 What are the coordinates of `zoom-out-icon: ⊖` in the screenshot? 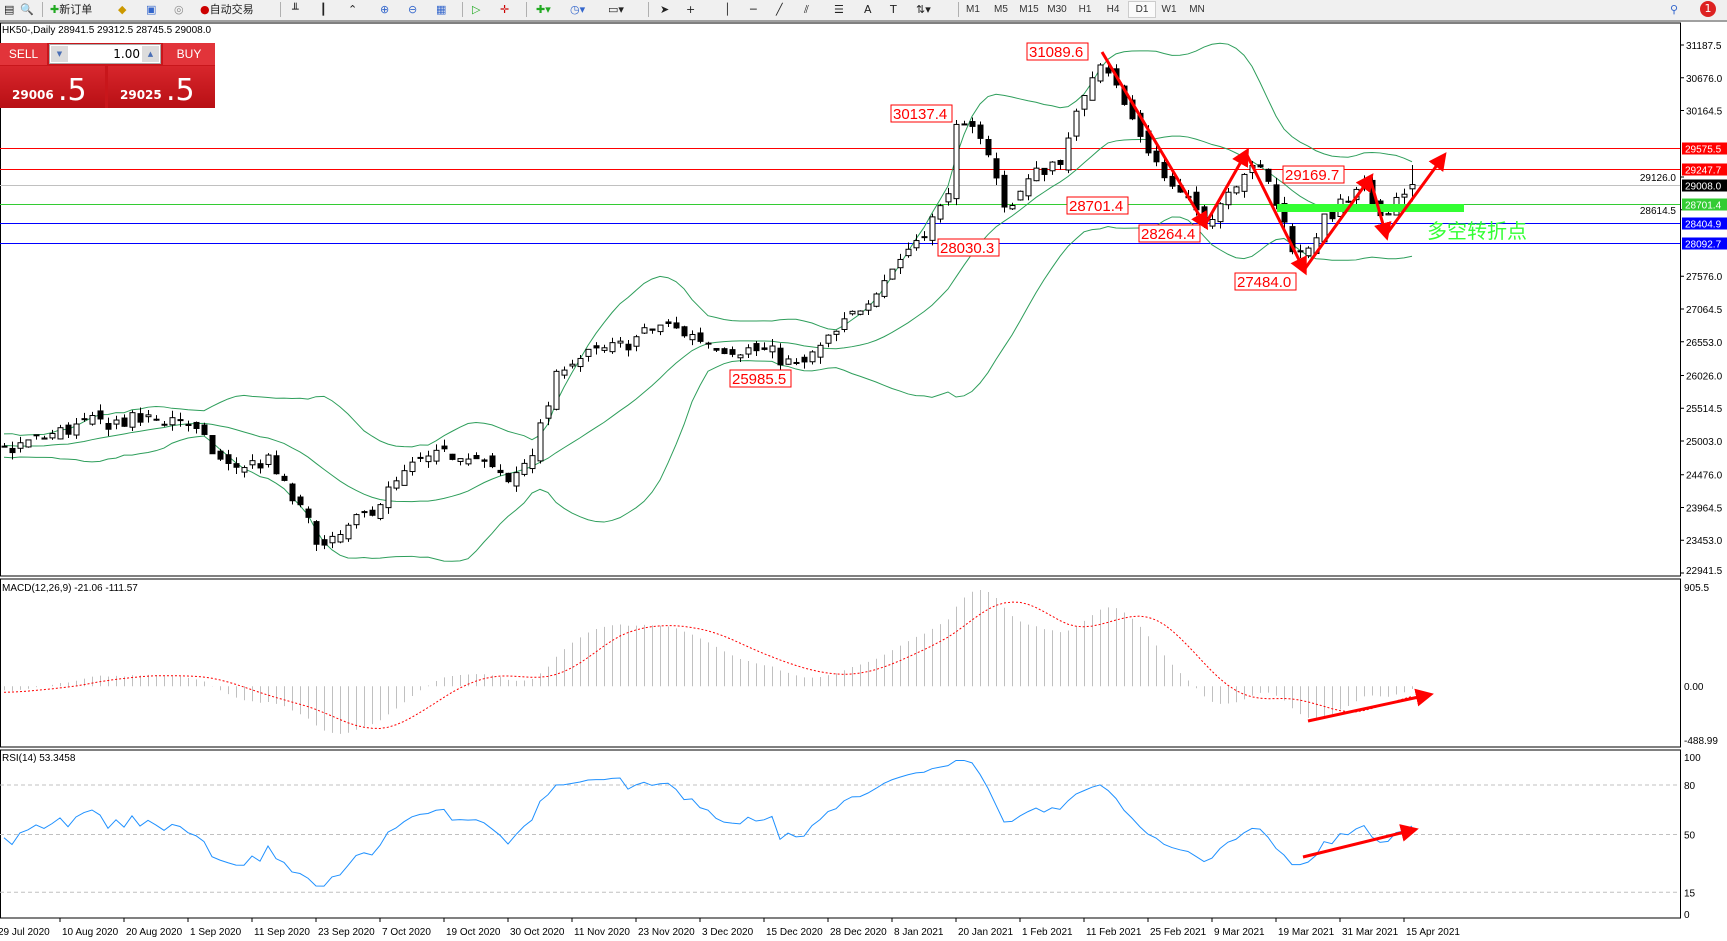 It's located at (413, 9).